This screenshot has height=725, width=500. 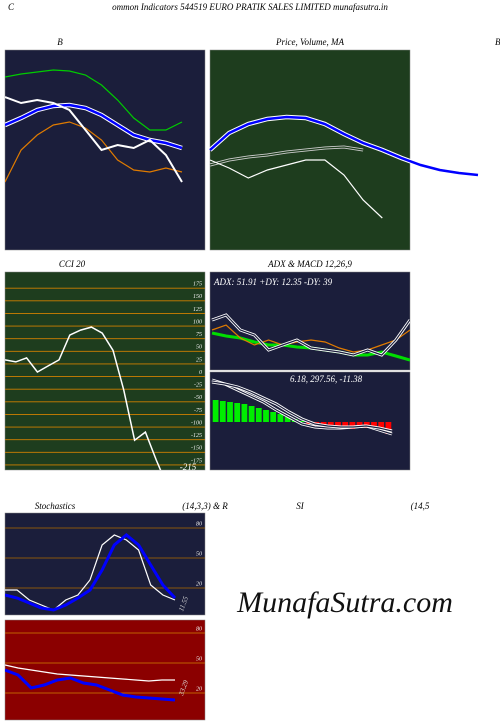 What do you see at coordinates (188, 467) in the screenshot?
I see `annotation: -215` at bounding box center [188, 467].